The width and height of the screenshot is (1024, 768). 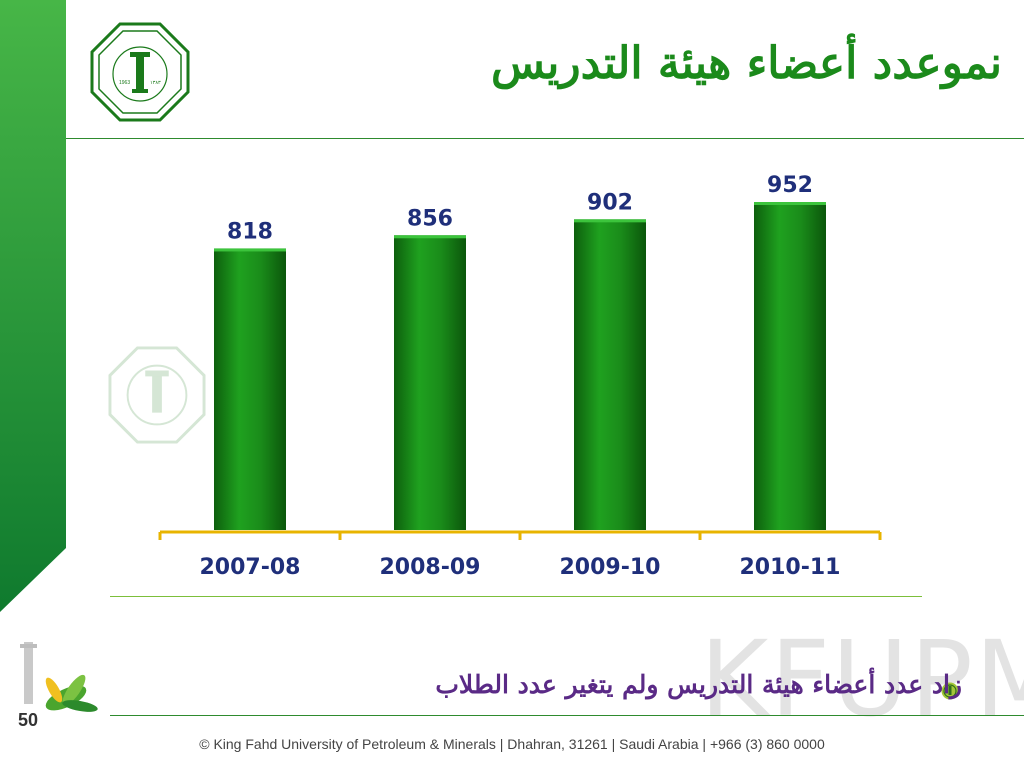 What do you see at coordinates (157, 395) in the screenshot?
I see `seal-watermark-icon` at bounding box center [157, 395].